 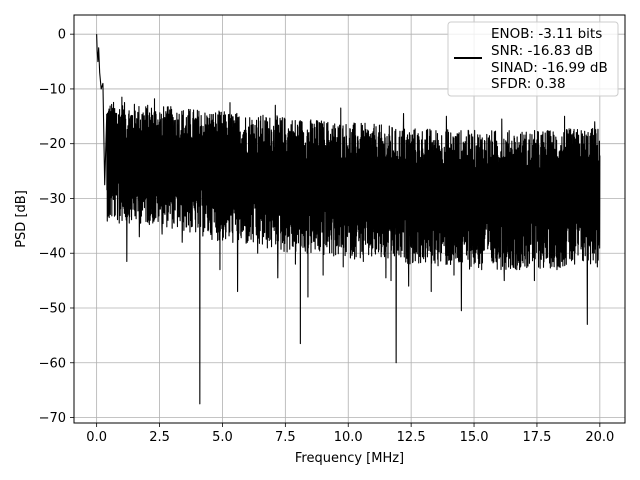 What do you see at coordinates (52, 89) in the screenshot?
I see `y-tick-label: −10` at bounding box center [52, 89].